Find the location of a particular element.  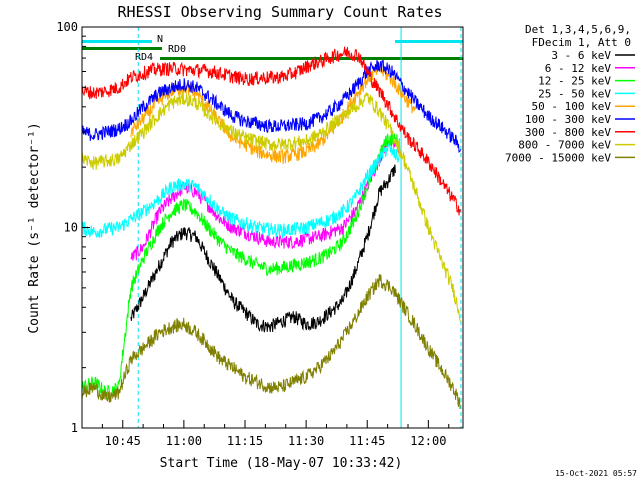

attenuator-label-rd4: RD4 is located at coordinates (144, 57).